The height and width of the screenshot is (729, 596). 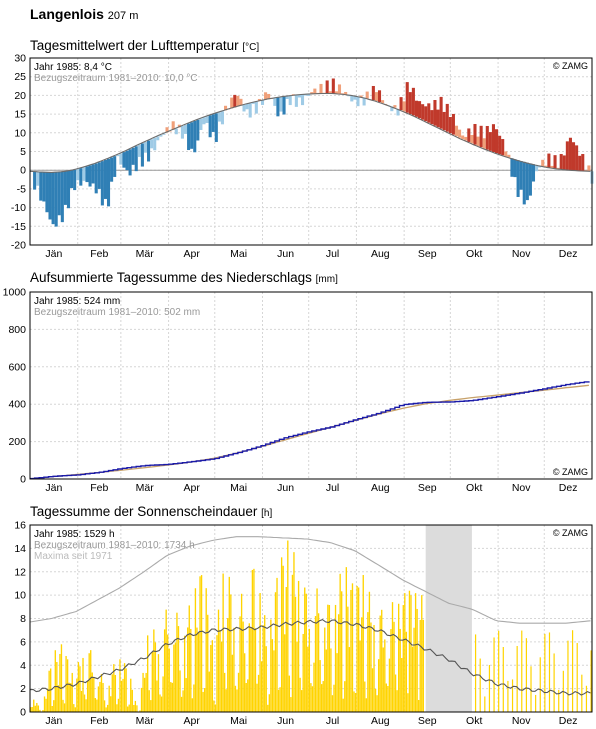 What do you see at coordinates (20, 133) in the screenshot?
I see `temperature-ytick-label: 10` at bounding box center [20, 133].